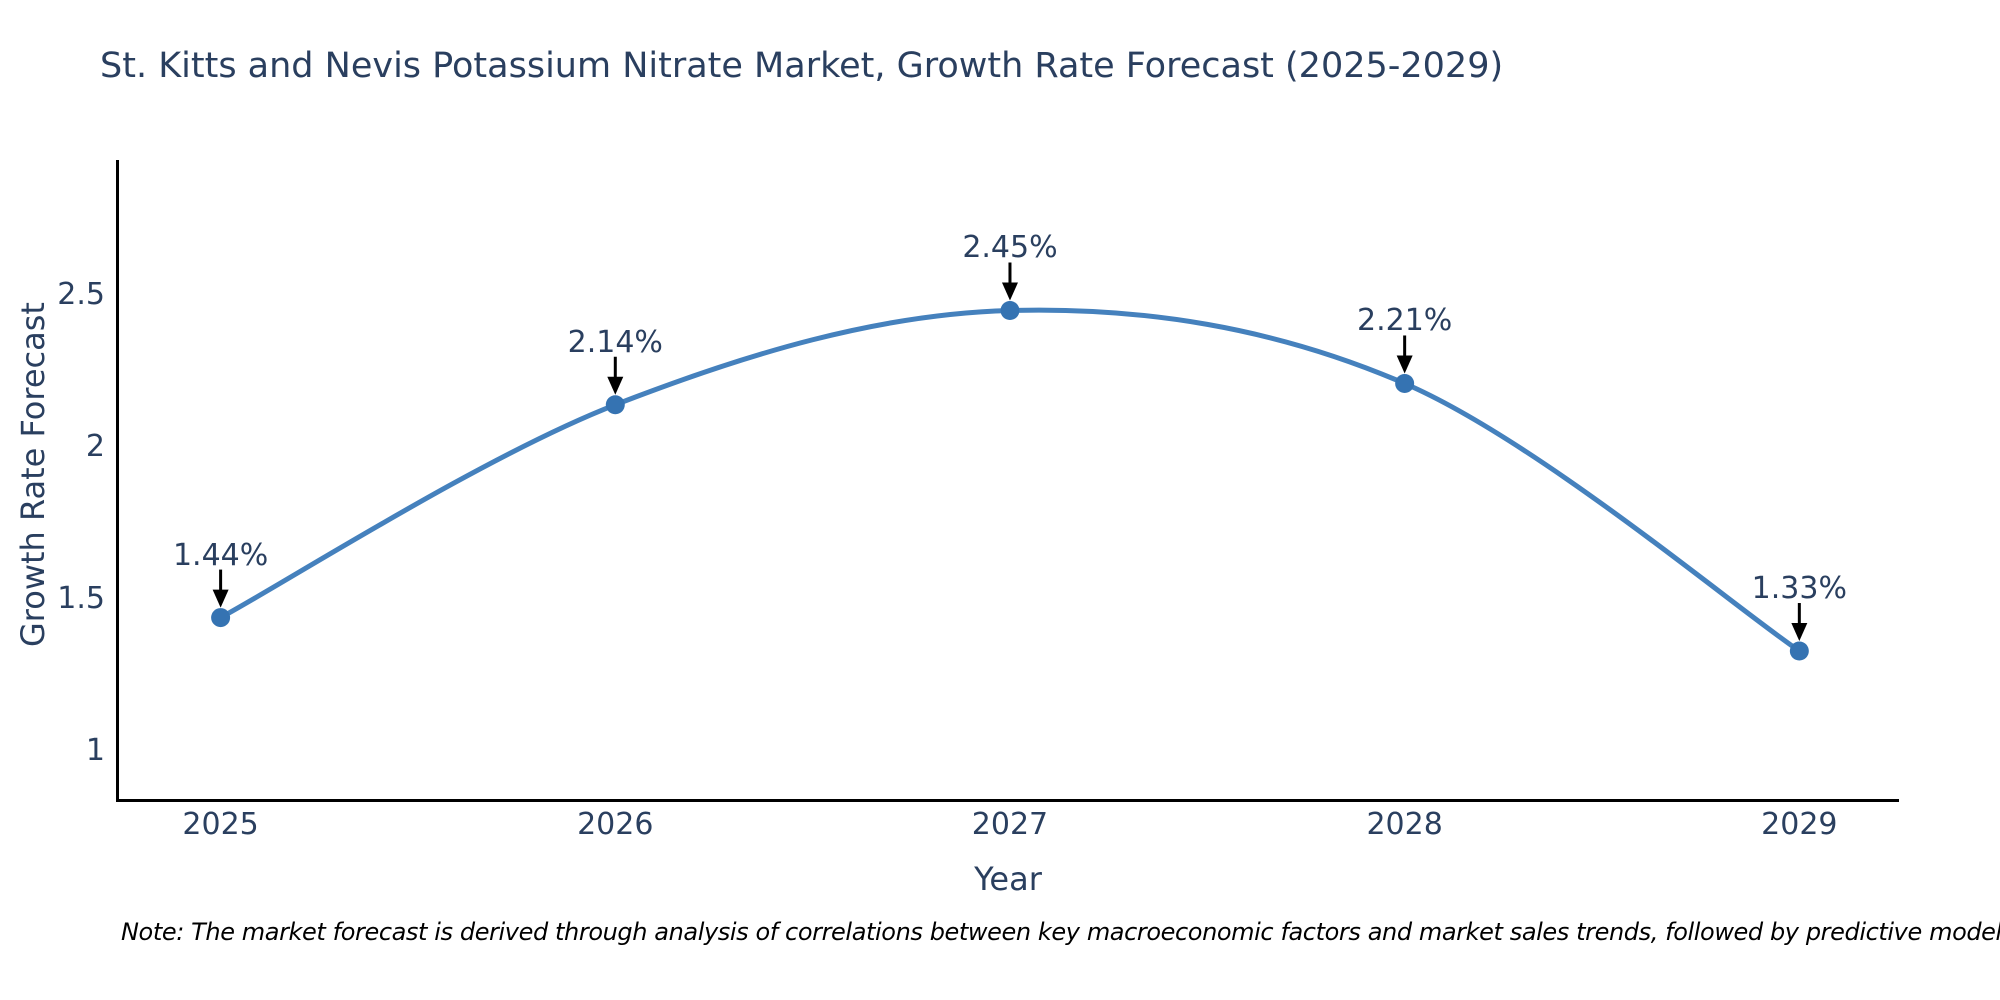 The height and width of the screenshot is (1000, 2000). I want to click on y-axis-line, so click(117, 481).